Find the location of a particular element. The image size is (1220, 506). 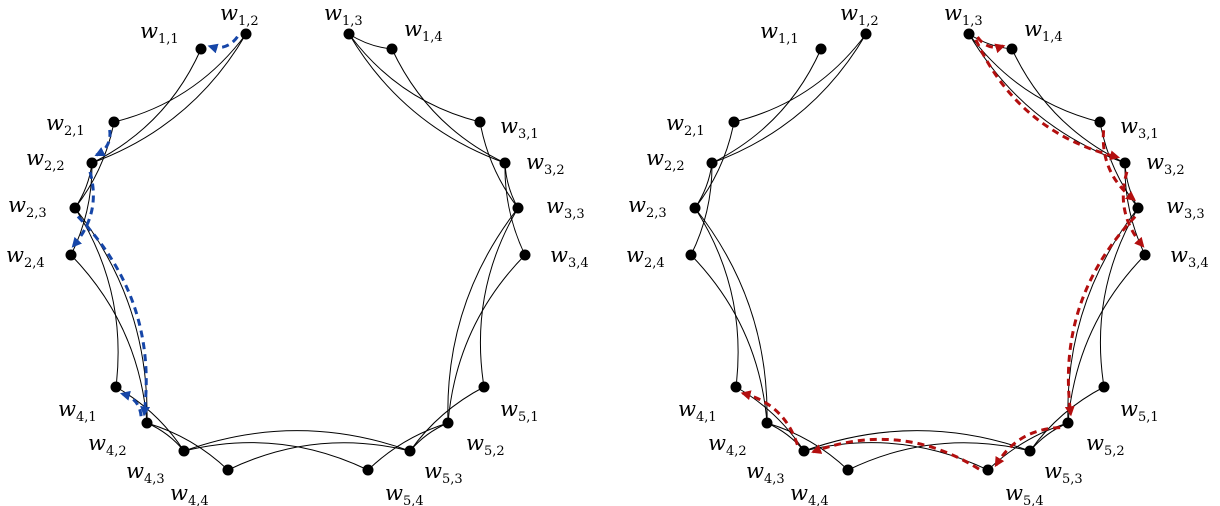

edge-w42-w44 is located at coordinates (807, 446).